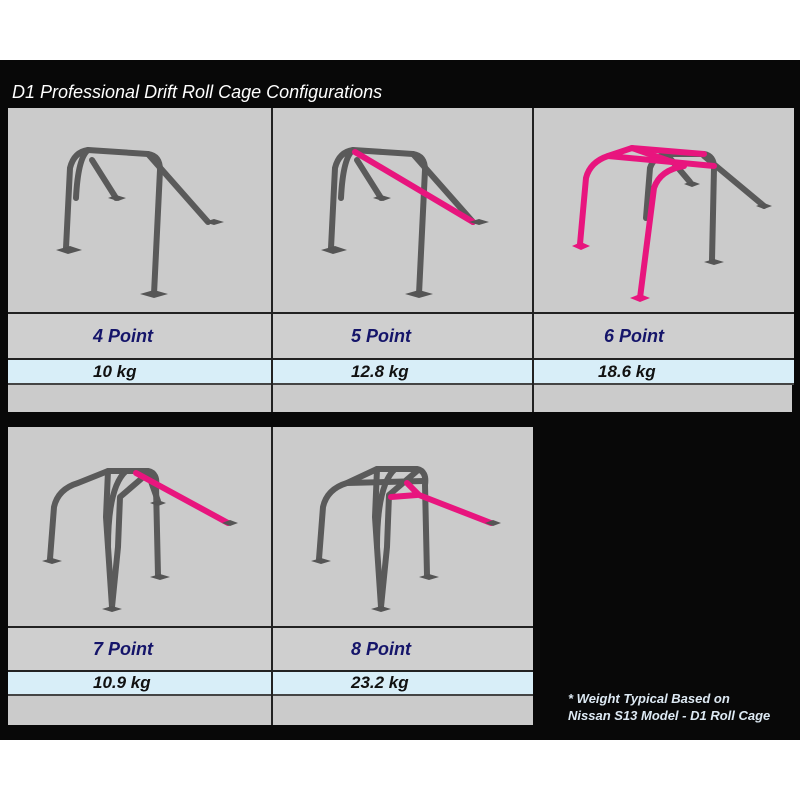 This screenshot has width=800, height=800. What do you see at coordinates (139, 210) in the screenshot?
I see `cage-4-point-image` at bounding box center [139, 210].